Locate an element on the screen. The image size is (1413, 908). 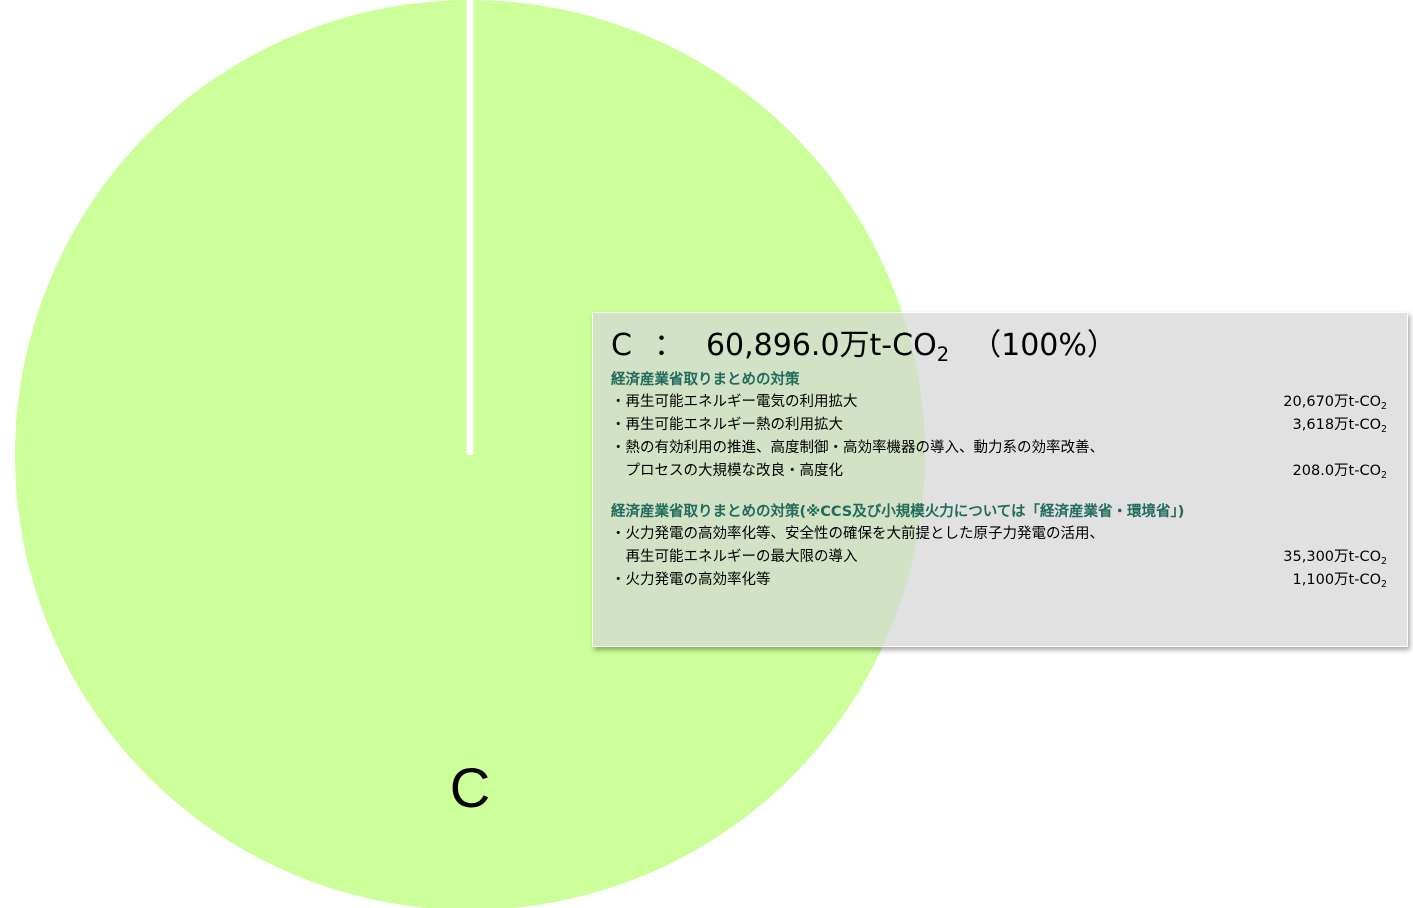
tooltip-row: ・火力発電の高効率化等 1,100万t-CO2 is located at coordinates (999, 580).